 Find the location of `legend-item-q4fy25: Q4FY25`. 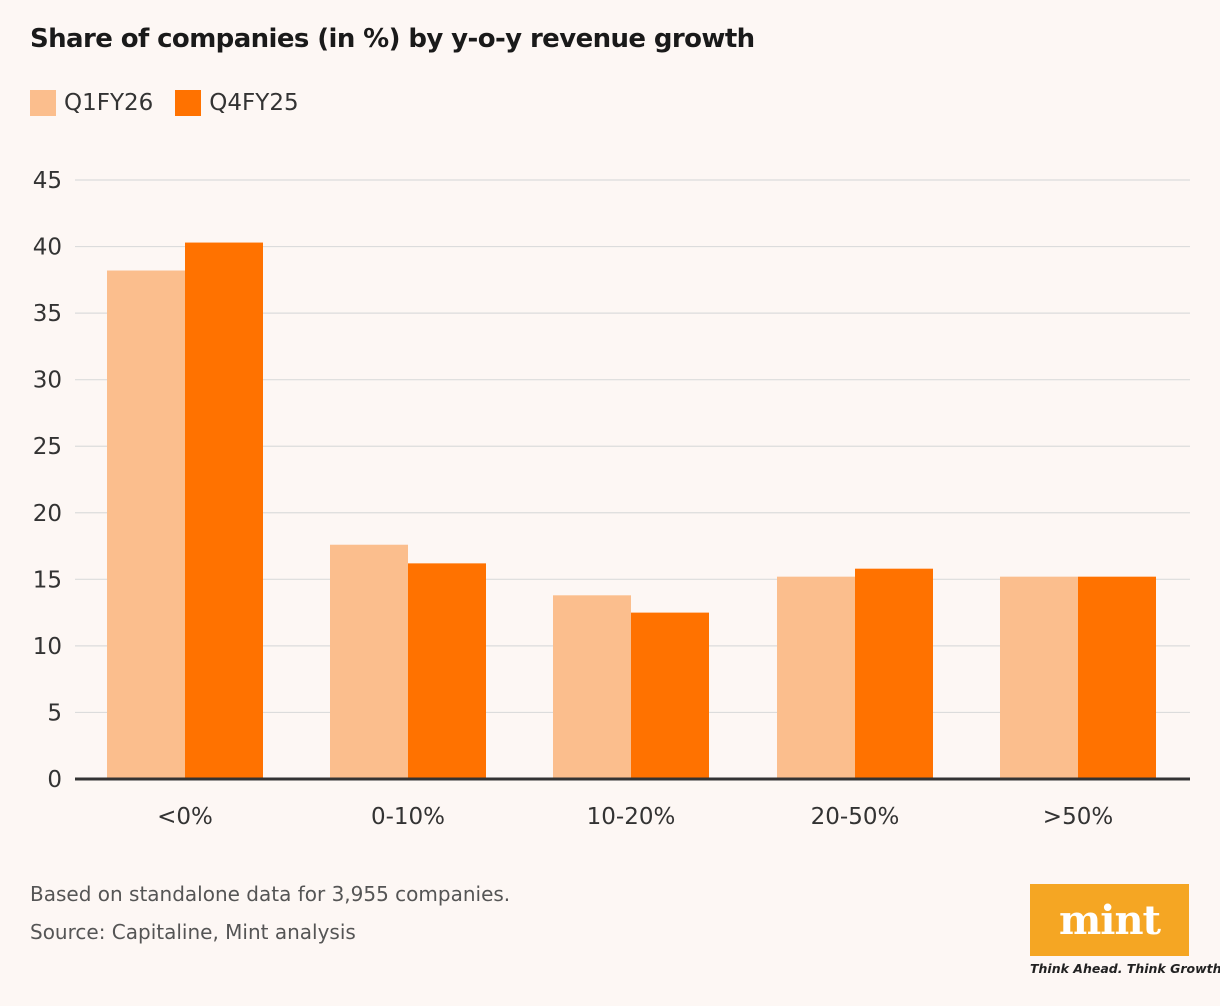

legend-item-q4fy25: Q4FY25 is located at coordinates (237, 103).